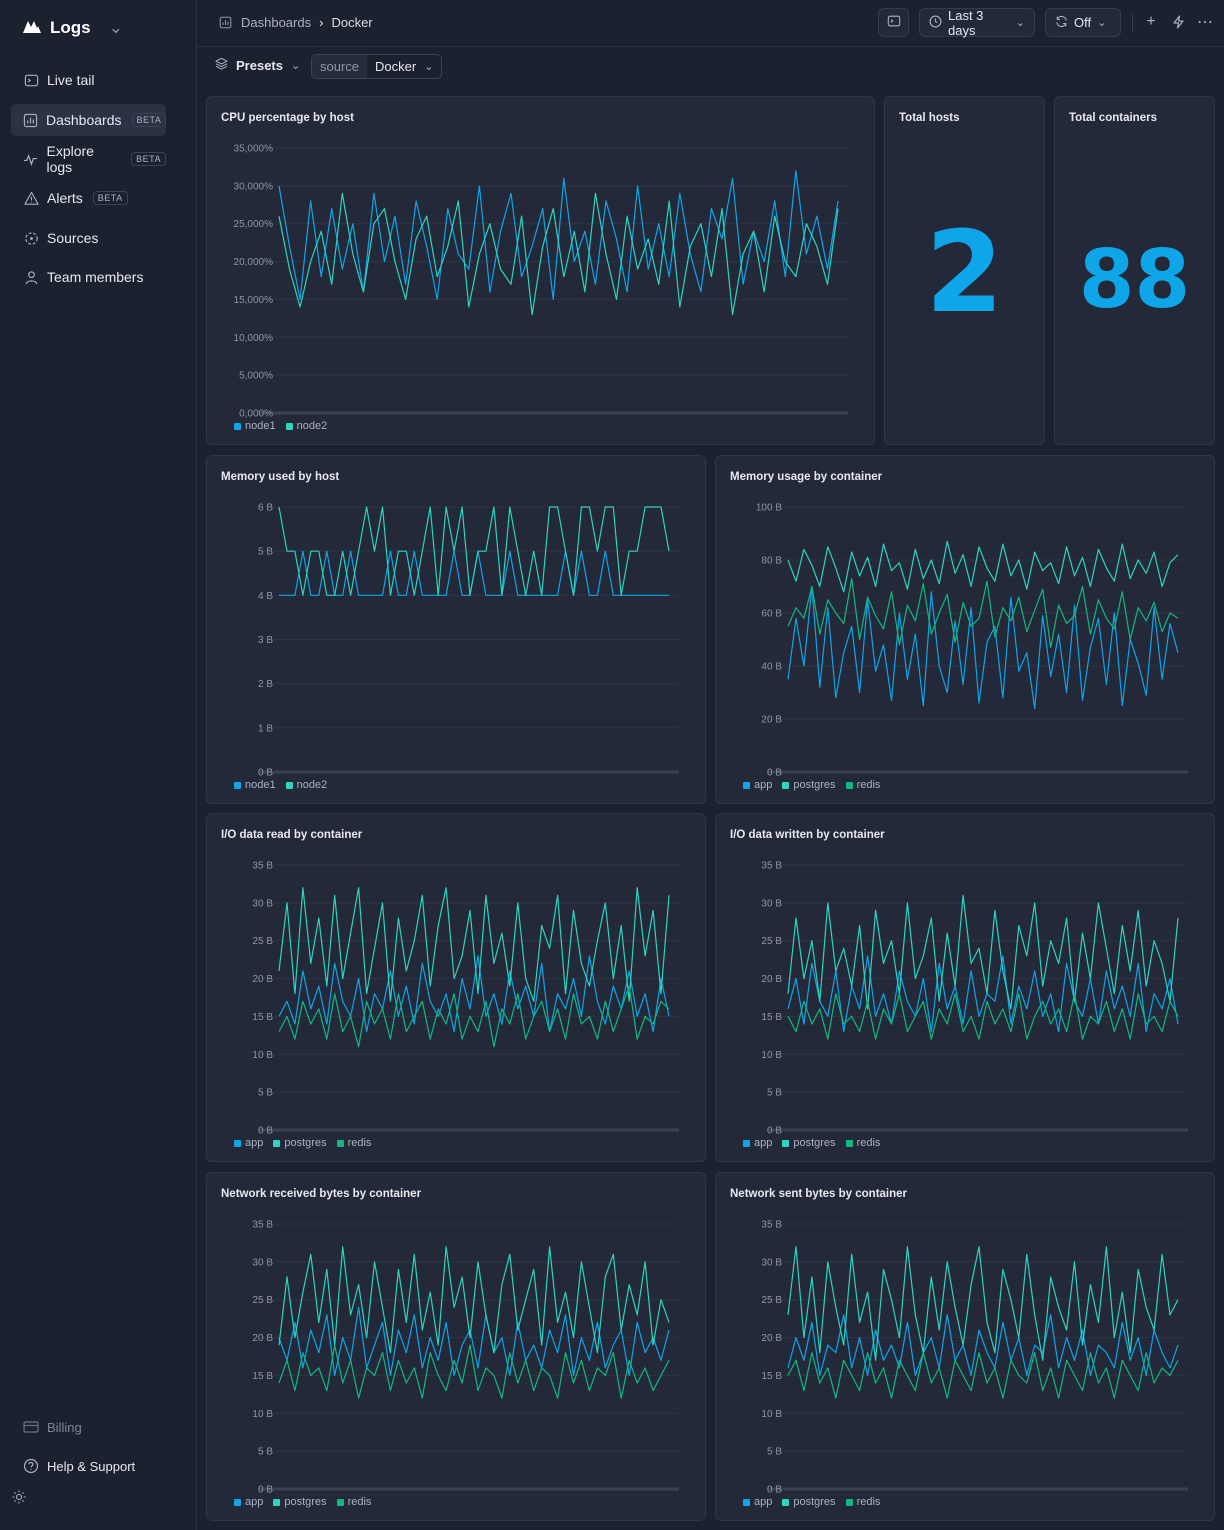 The width and height of the screenshot is (1224, 1530). I want to click on y-tick-label: 15,000%, so click(254, 300).